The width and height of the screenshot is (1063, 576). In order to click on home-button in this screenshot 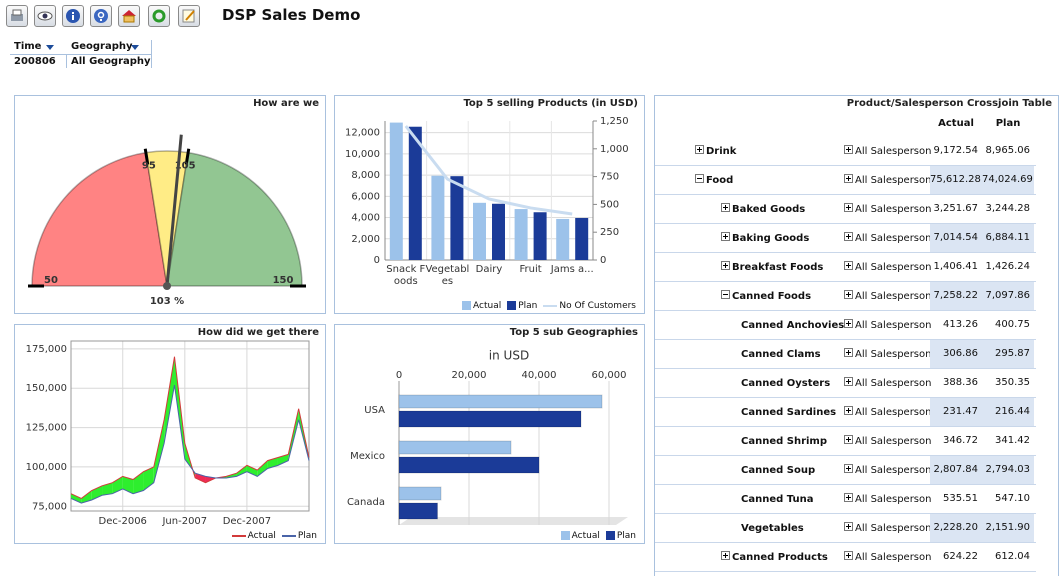, I will do `click(129, 16)`.